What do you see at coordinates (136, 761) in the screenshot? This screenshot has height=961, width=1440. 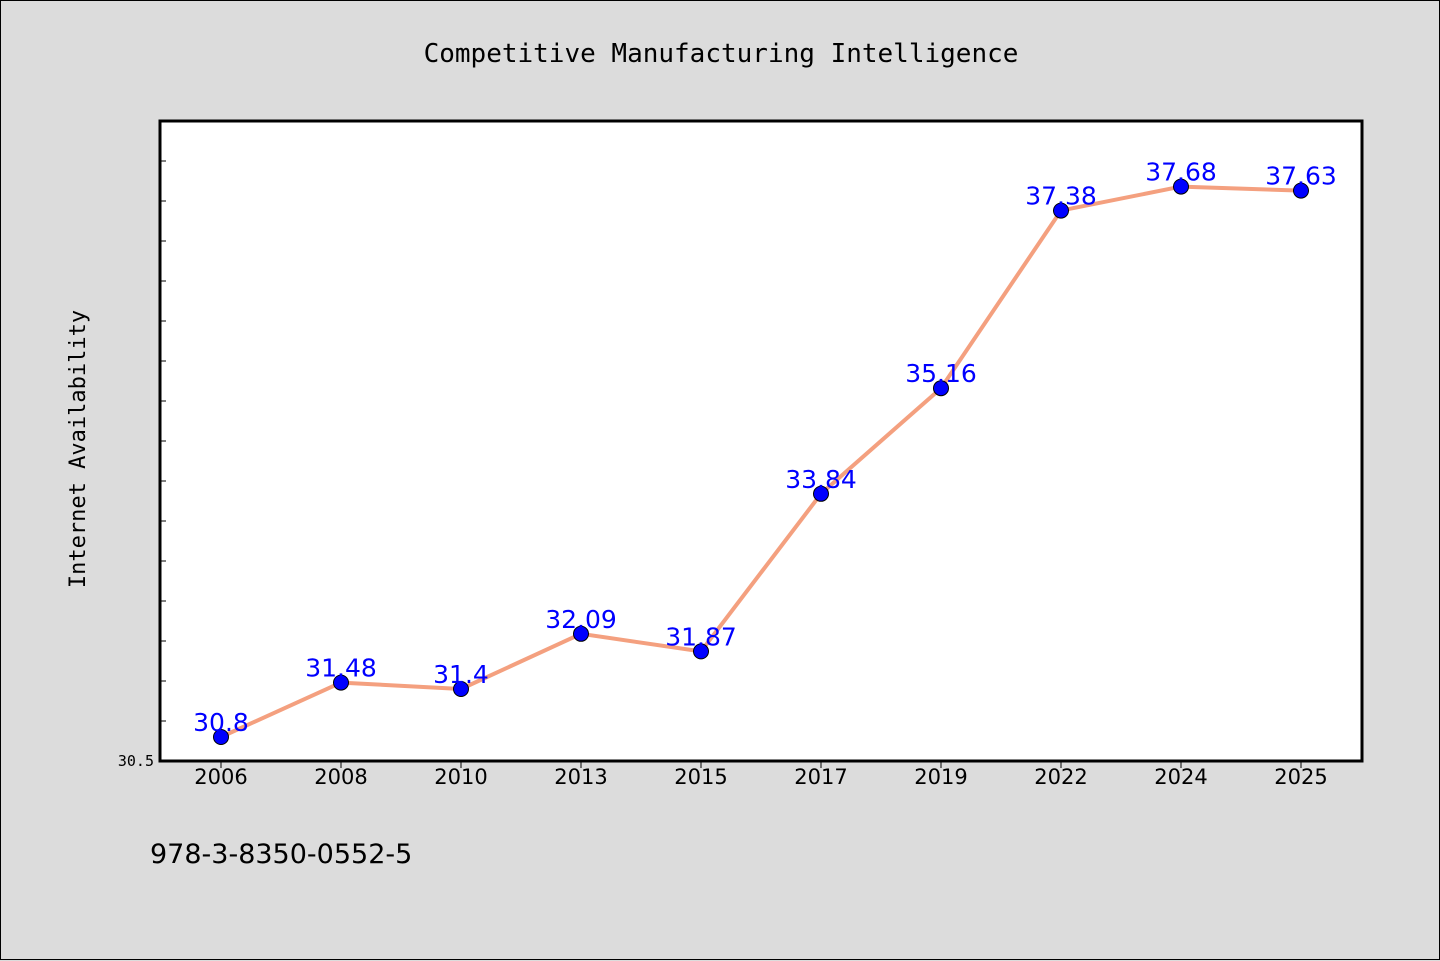 I see `y-tick-label: 30.5` at bounding box center [136, 761].